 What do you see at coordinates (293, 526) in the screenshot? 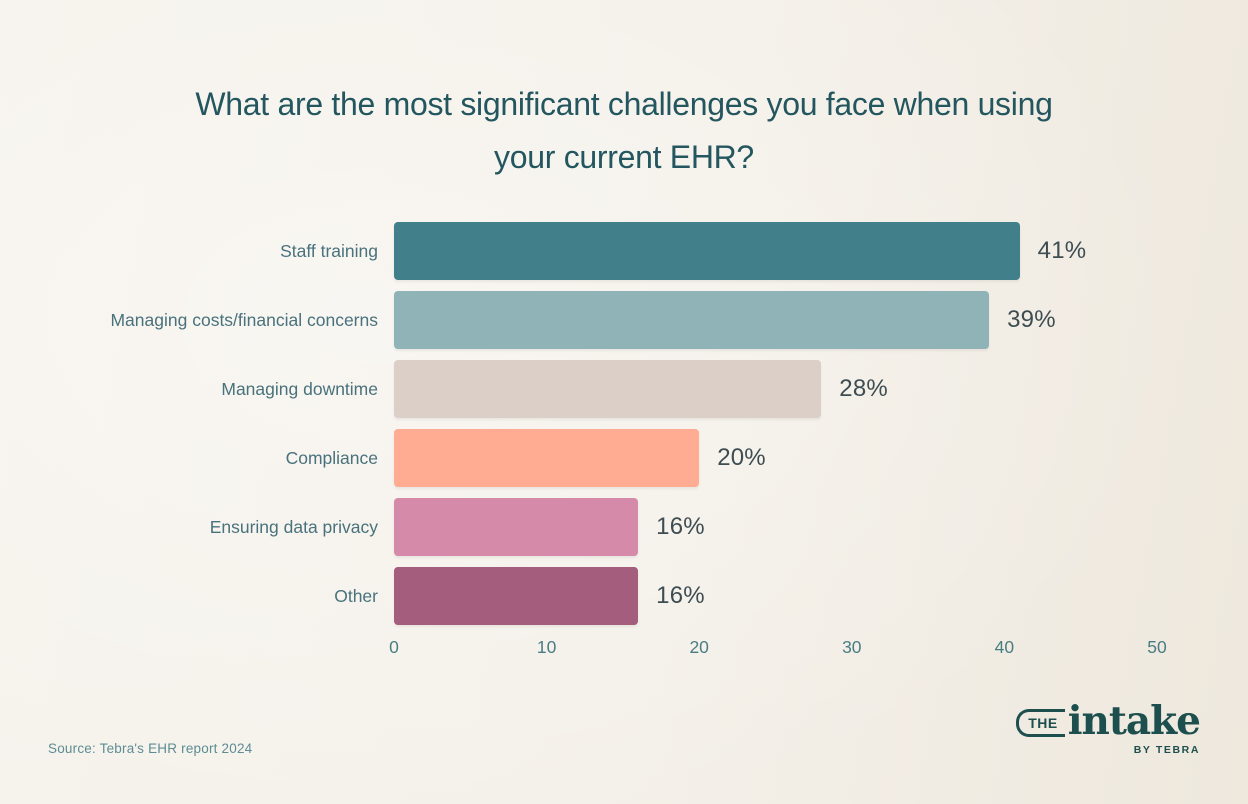
I see `category-label: Ensuring data privacy` at bounding box center [293, 526].